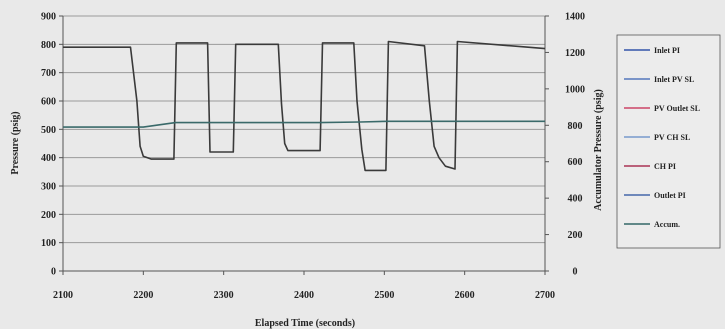  What do you see at coordinates (665, 166) in the screenshot?
I see `legend-label: CH PI` at bounding box center [665, 166].